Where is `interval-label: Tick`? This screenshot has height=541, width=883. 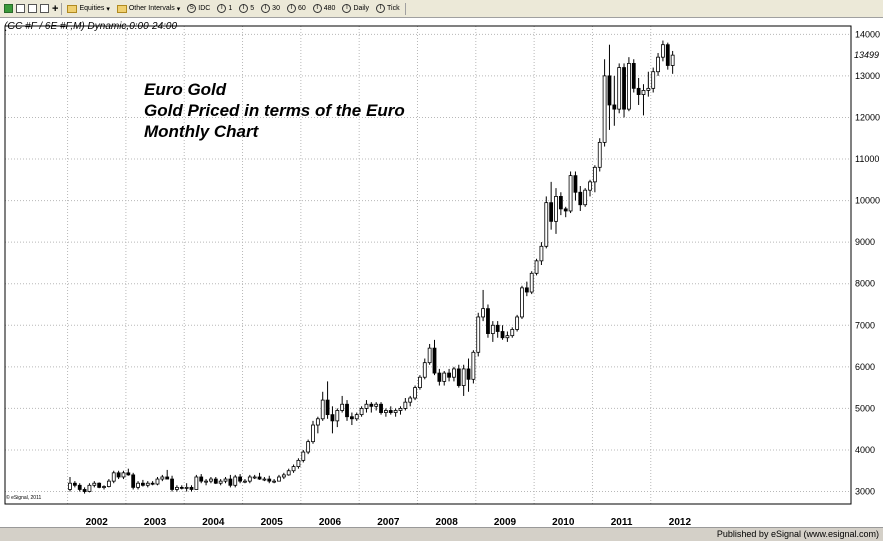 interval-label: Tick is located at coordinates (393, 8).